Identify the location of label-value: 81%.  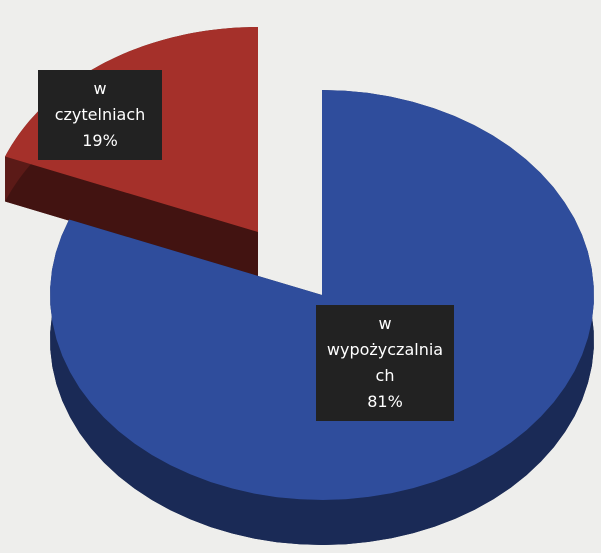
(385, 401).